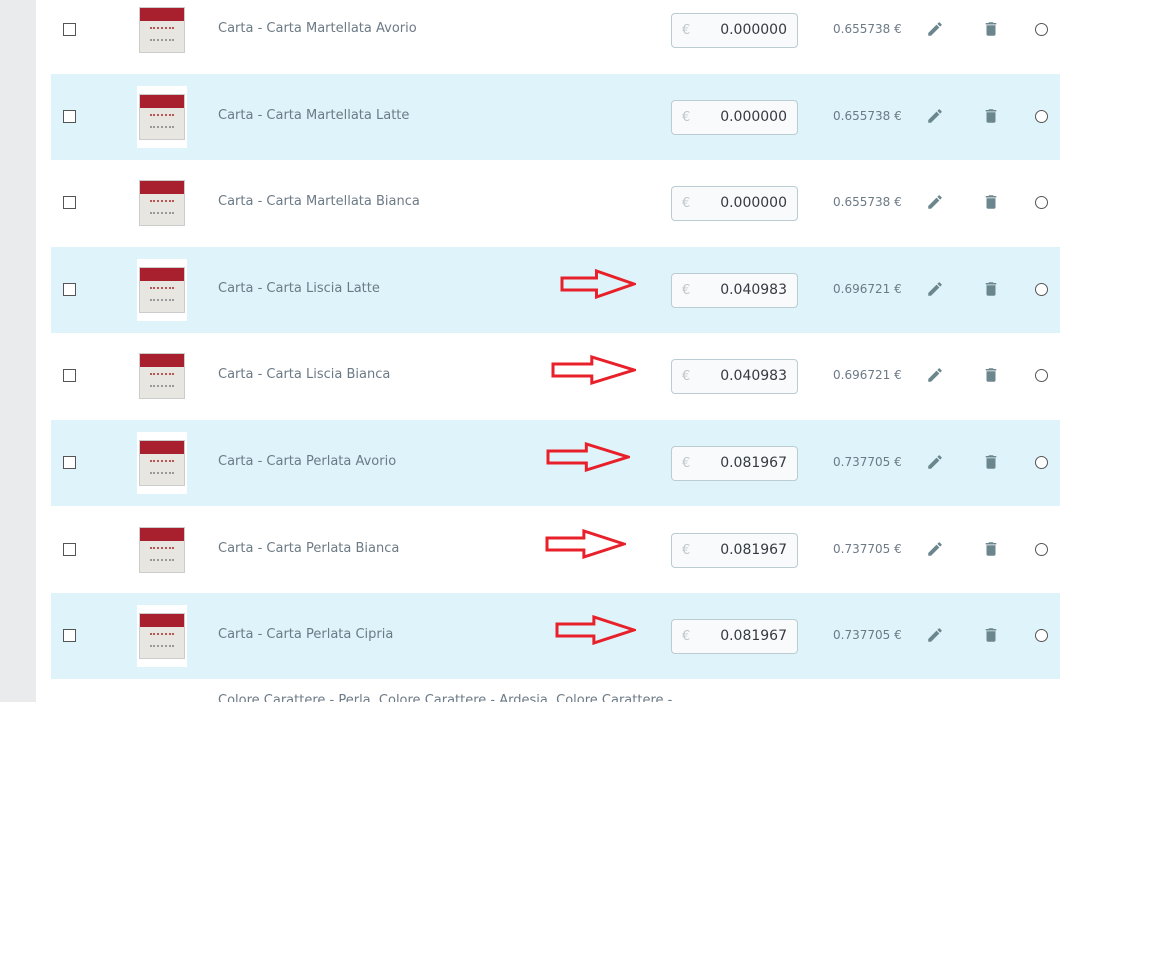 The image size is (1165, 972). I want to click on combination-name: Carta - Carta Perlata Cipria, so click(306, 635).